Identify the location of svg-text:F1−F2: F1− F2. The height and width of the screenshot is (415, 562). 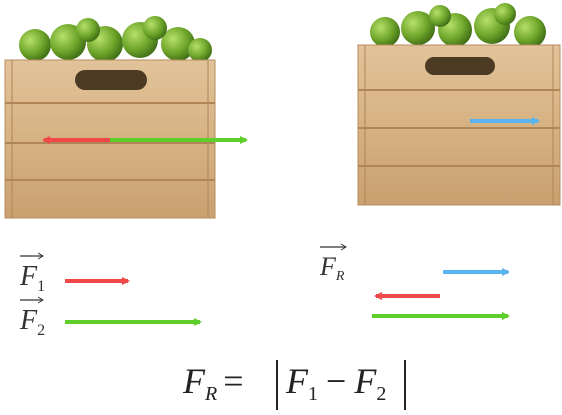
(335, 383).